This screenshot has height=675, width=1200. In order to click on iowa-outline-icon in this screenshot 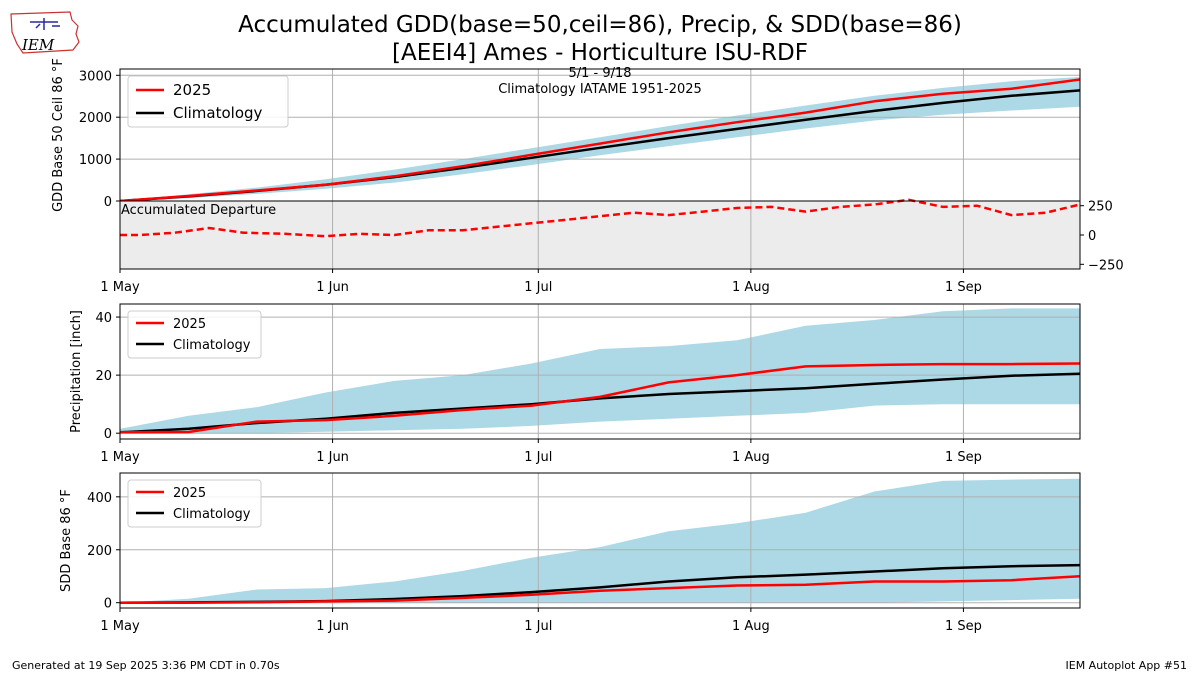, I will do `click(45, 32)`.